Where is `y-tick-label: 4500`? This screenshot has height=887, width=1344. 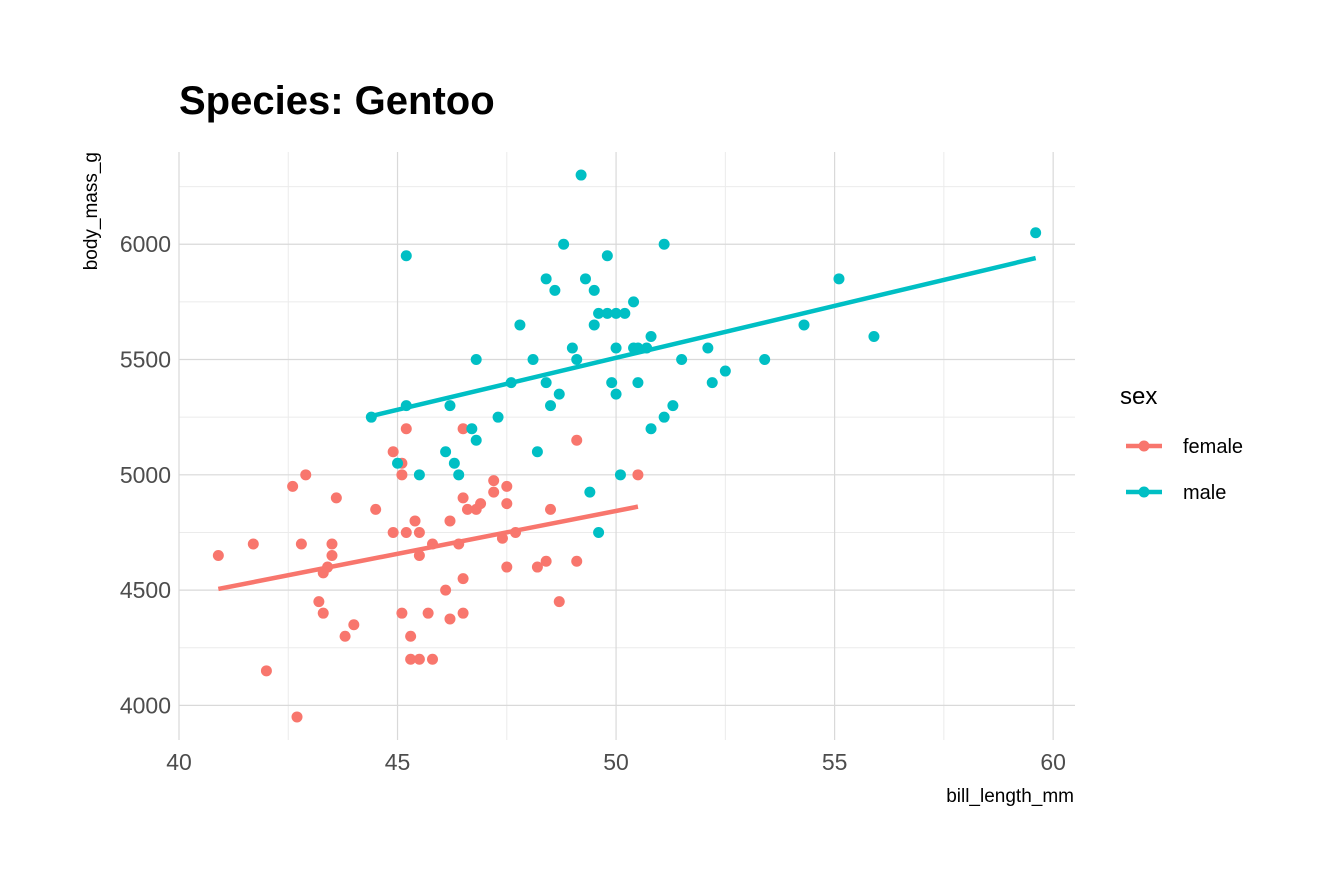
y-tick-label: 4500 is located at coordinates (145, 590).